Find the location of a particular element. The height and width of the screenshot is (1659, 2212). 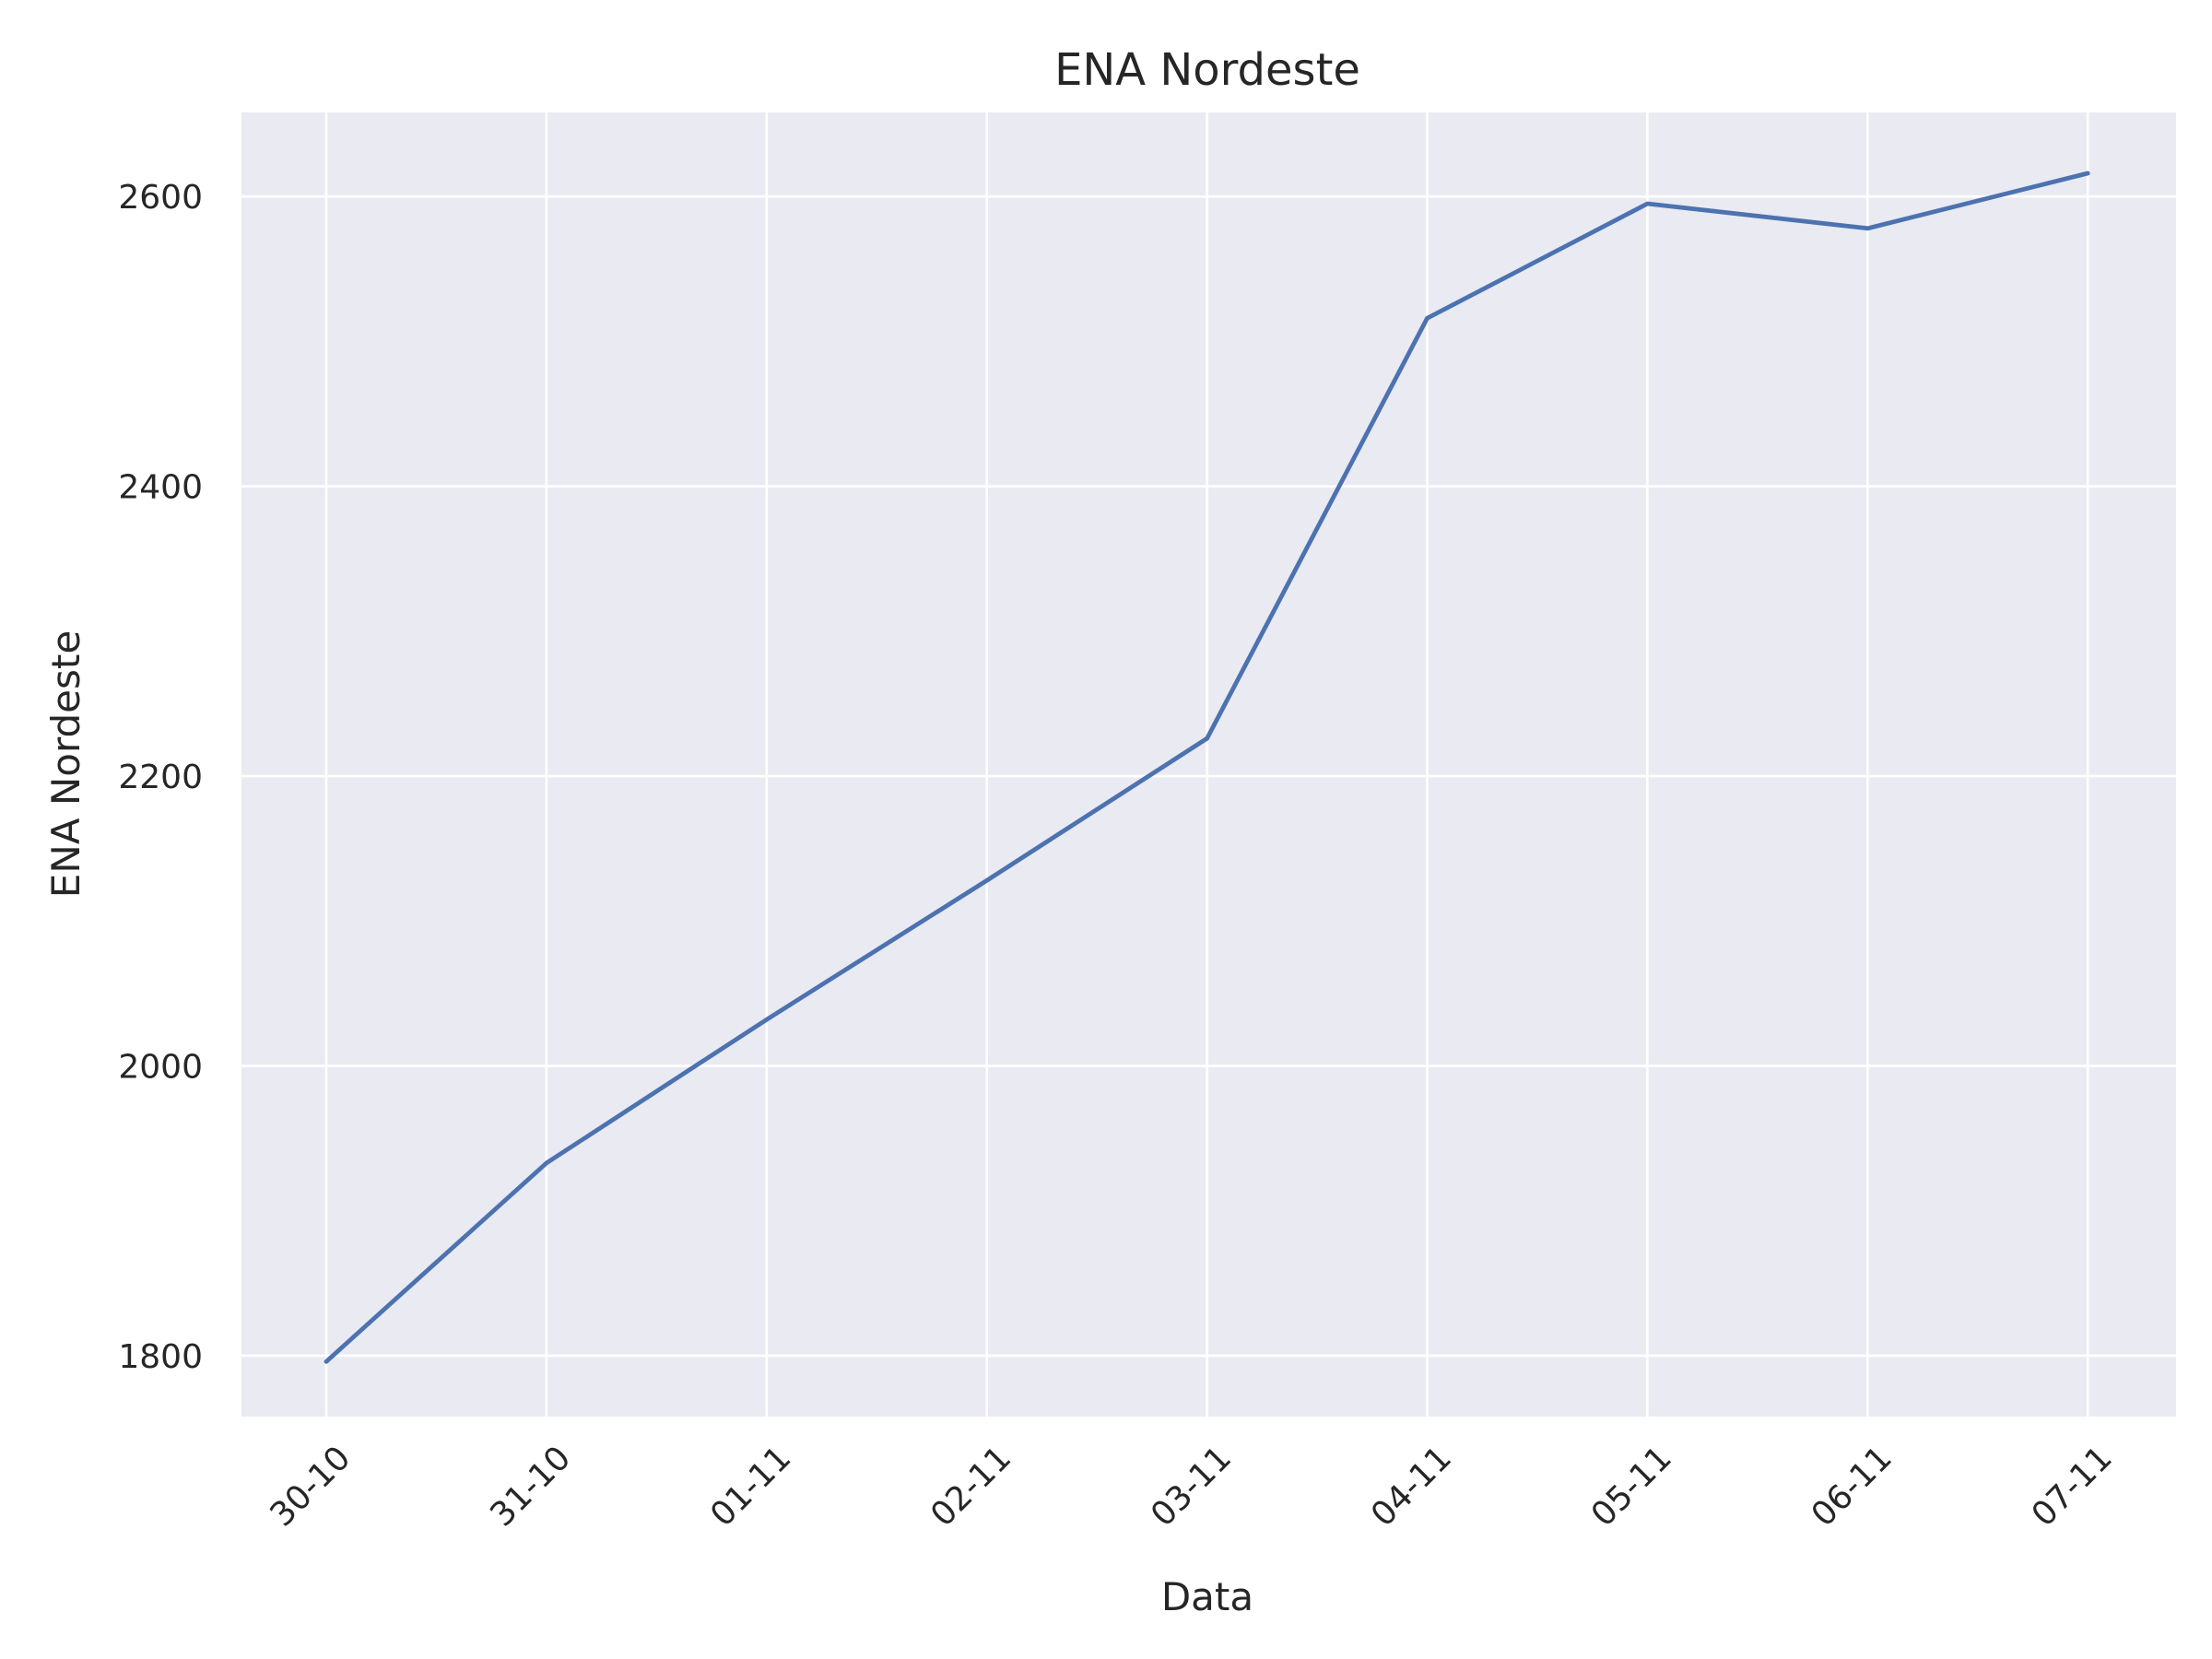

x-tick-label: 01-11 is located at coordinates (750, 1486).